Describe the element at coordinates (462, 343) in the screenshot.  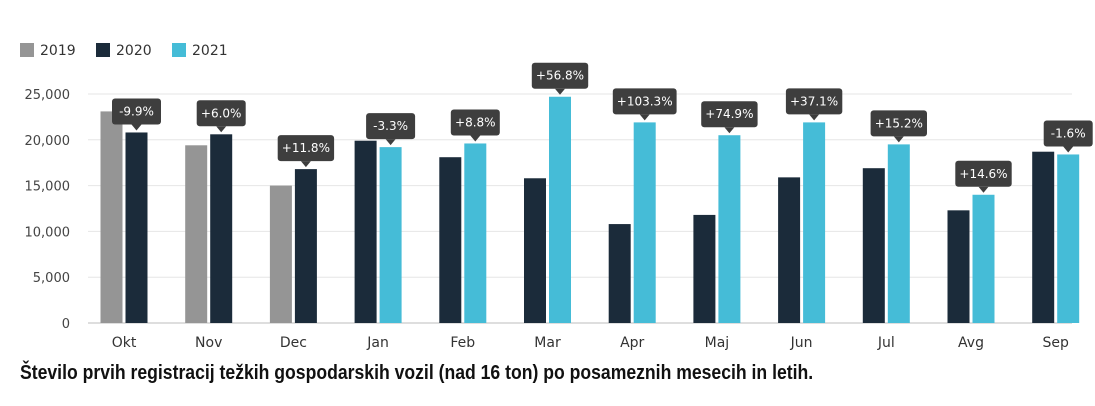
I see `x-tick-label: Feb` at that location.